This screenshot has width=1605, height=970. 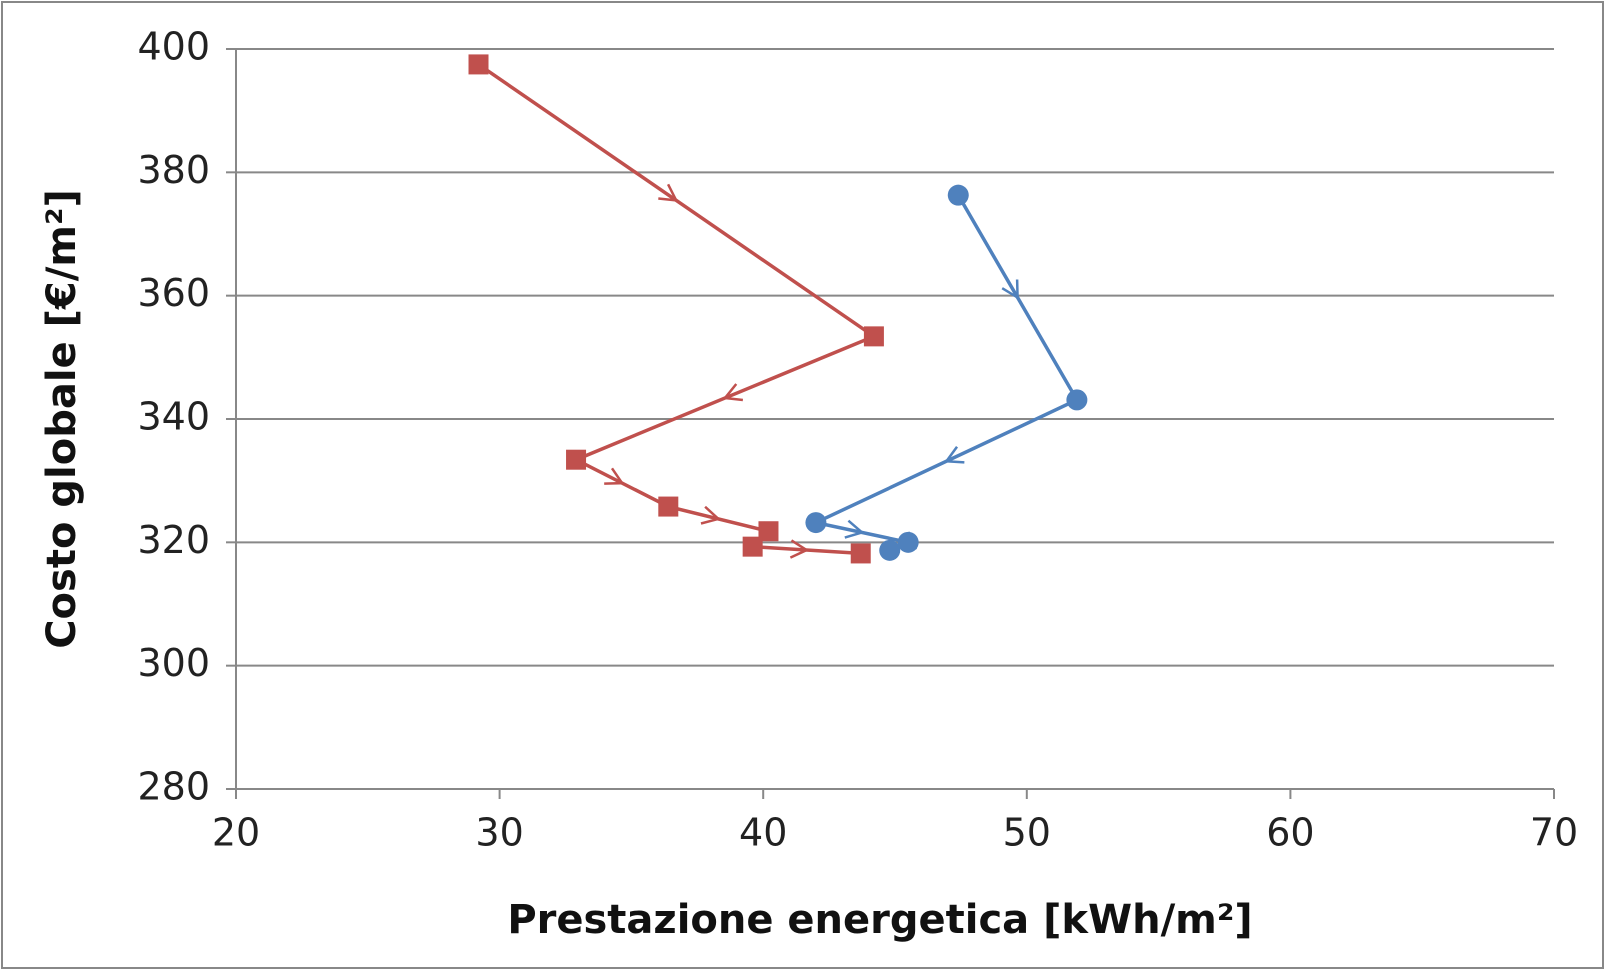 I want to click on y-tick-label: 360, so click(x=173, y=293).